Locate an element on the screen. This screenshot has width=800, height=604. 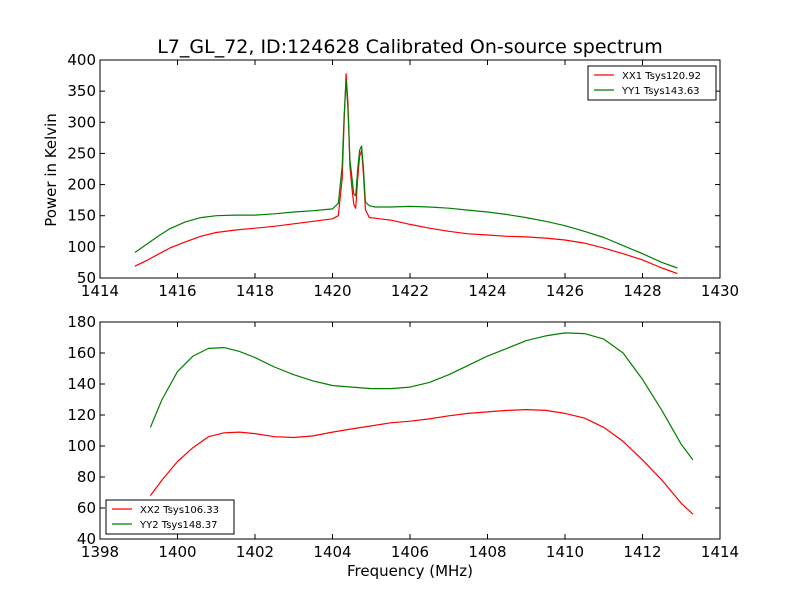
legend: XX2 Tsys106.33 YY2 Tsys148.37 is located at coordinates (170, 517).